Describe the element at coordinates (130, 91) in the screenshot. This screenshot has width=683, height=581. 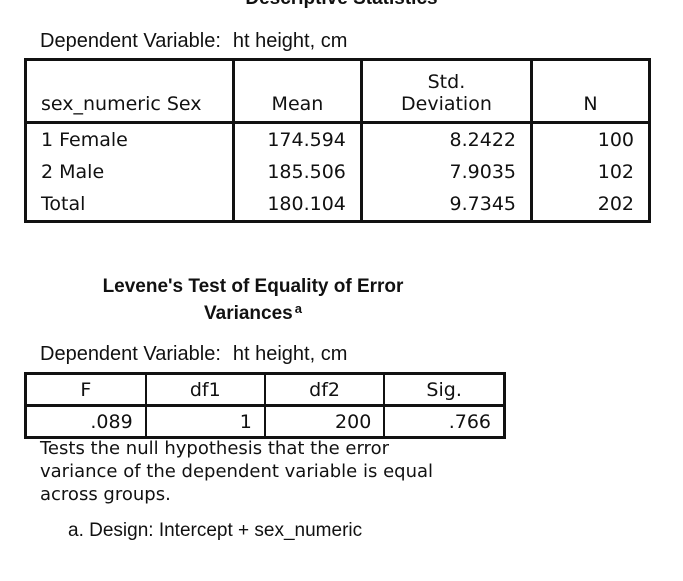
I see `header-group: sex_numeric Sex` at that location.